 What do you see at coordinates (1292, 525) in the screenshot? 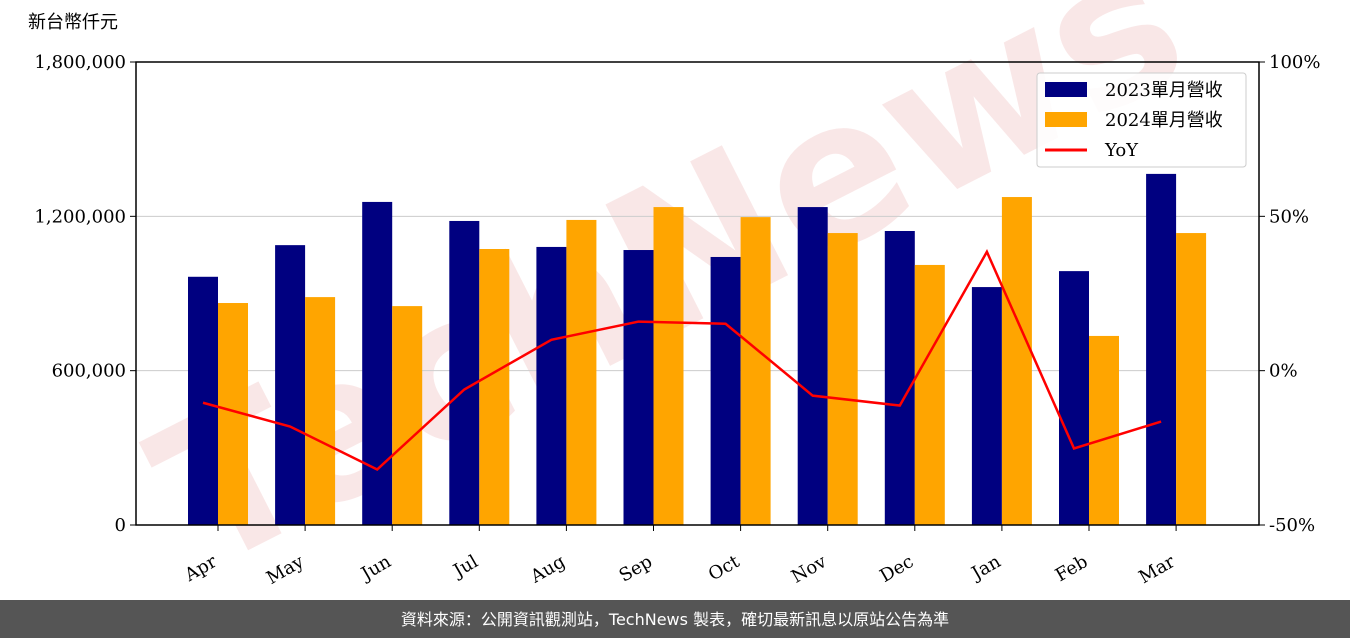
I see `y2-tick-label: -50%` at bounding box center [1292, 525].